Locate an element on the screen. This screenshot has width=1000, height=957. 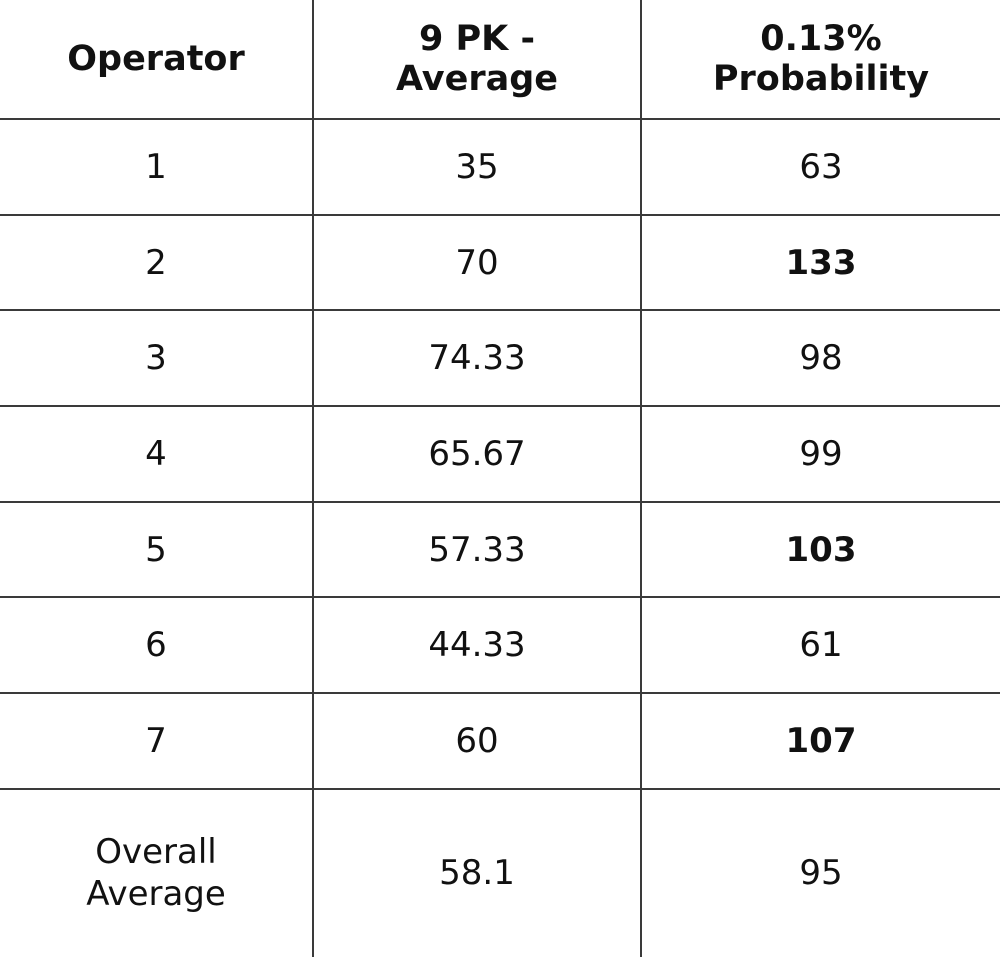
cell-average: 57.33 is located at coordinates (477, 549).